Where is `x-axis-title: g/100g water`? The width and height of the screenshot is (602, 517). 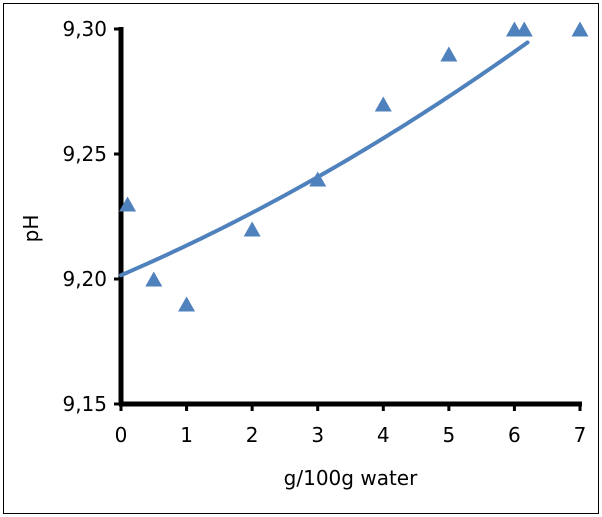 x-axis-title: g/100g water is located at coordinates (351, 478).